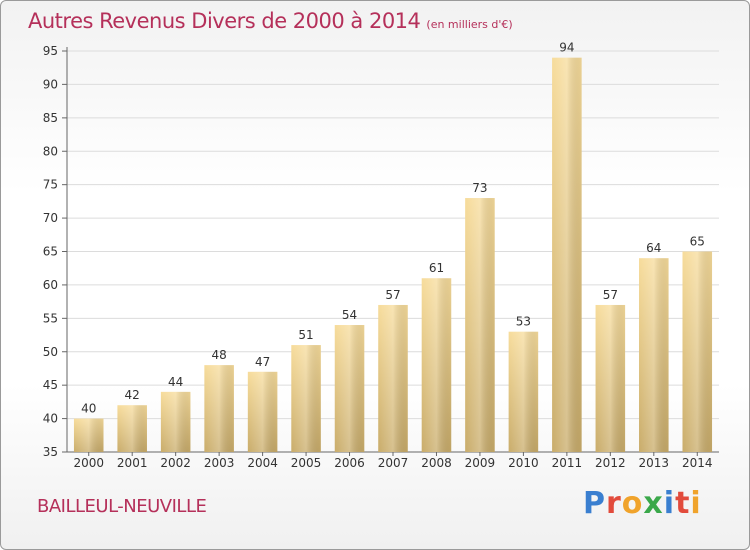 Image resolution: width=750 pixels, height=550 pixels. Describe the element at coordinates (132, 395) in the screenshot. I see `data-label: 42` at that location.